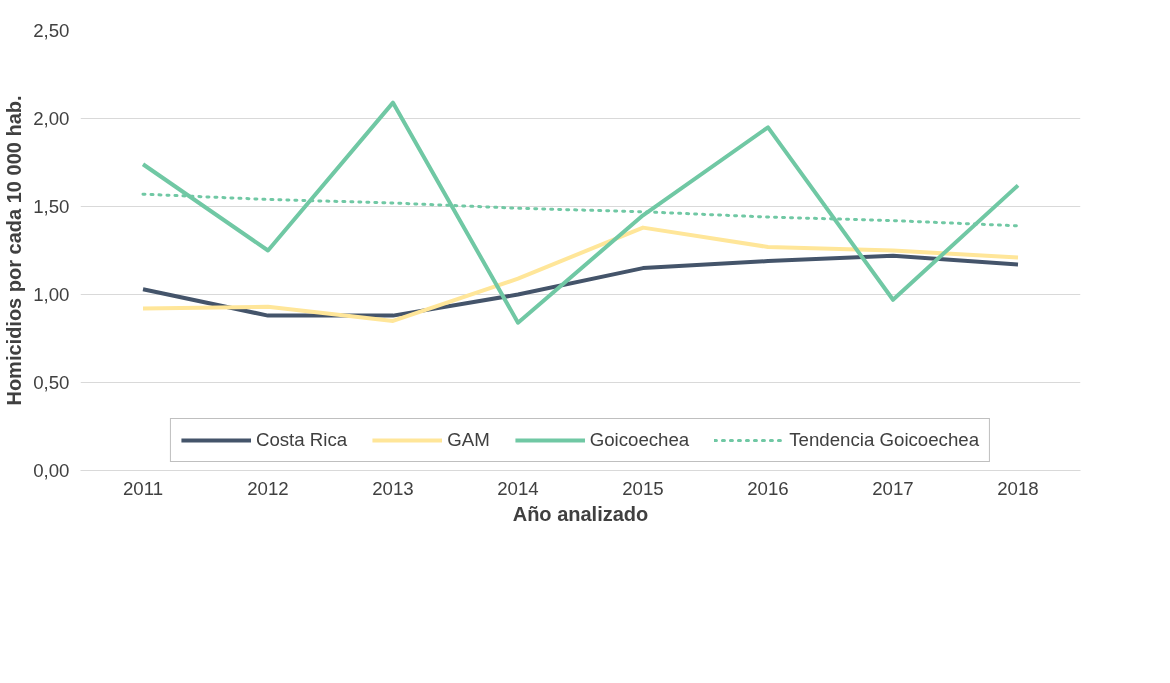 This screenshot has width=1170, height=683. Describe the element at coordinates (14, 250) in the screenshot. I see `y-axis-title: Homicidios por cada 10 000 hab.` at that location.